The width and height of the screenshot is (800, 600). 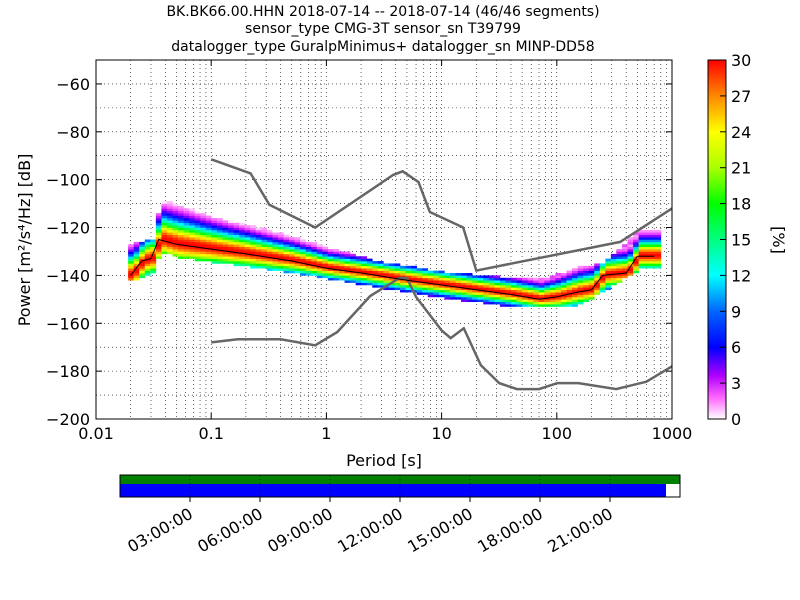 I want to click on colorbar-tick-label: 30, so click(x=741, y=60).